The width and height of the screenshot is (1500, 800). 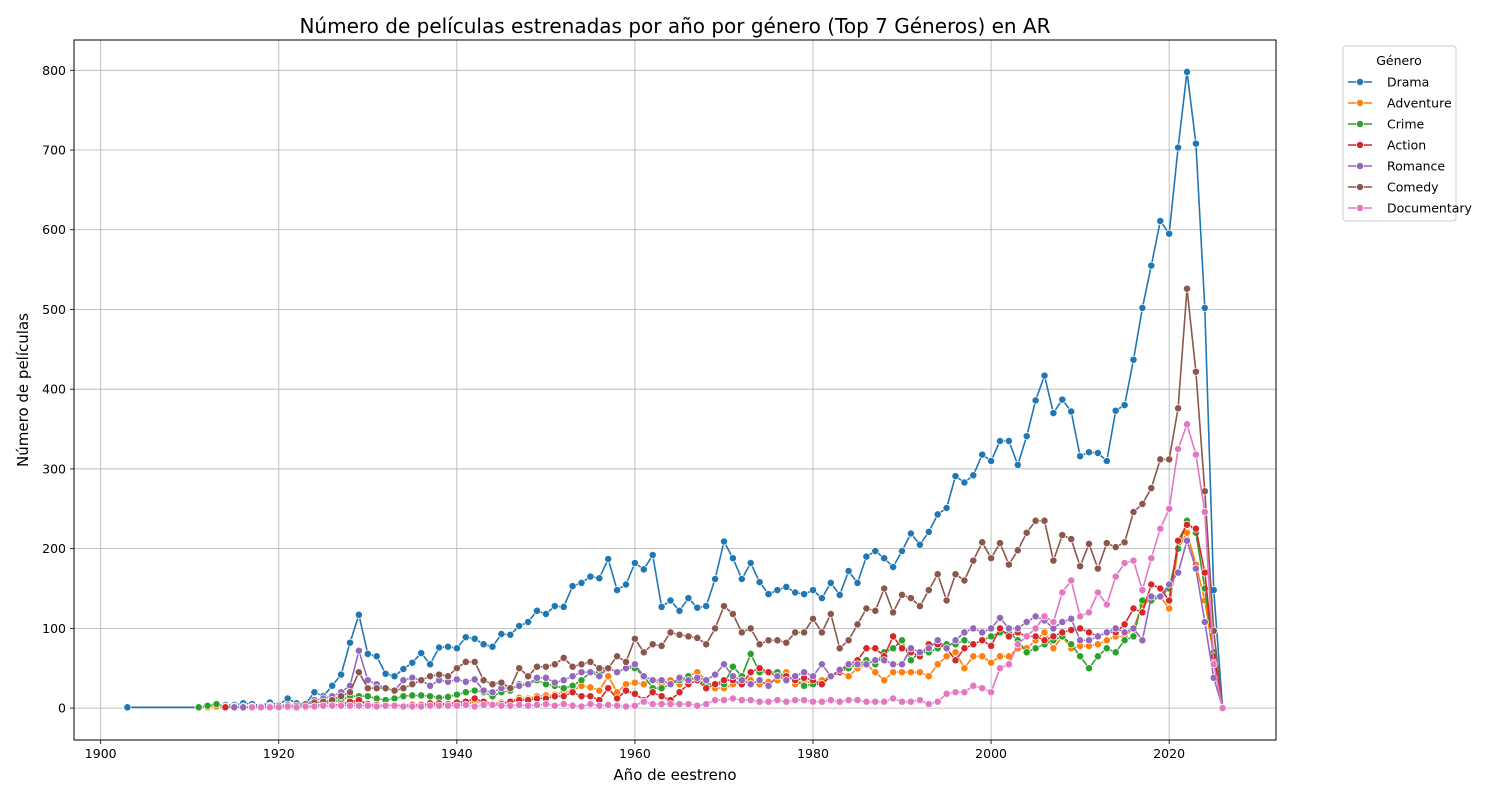 I want to click on legend-marker-adventure, so click(x=1360, y=103).